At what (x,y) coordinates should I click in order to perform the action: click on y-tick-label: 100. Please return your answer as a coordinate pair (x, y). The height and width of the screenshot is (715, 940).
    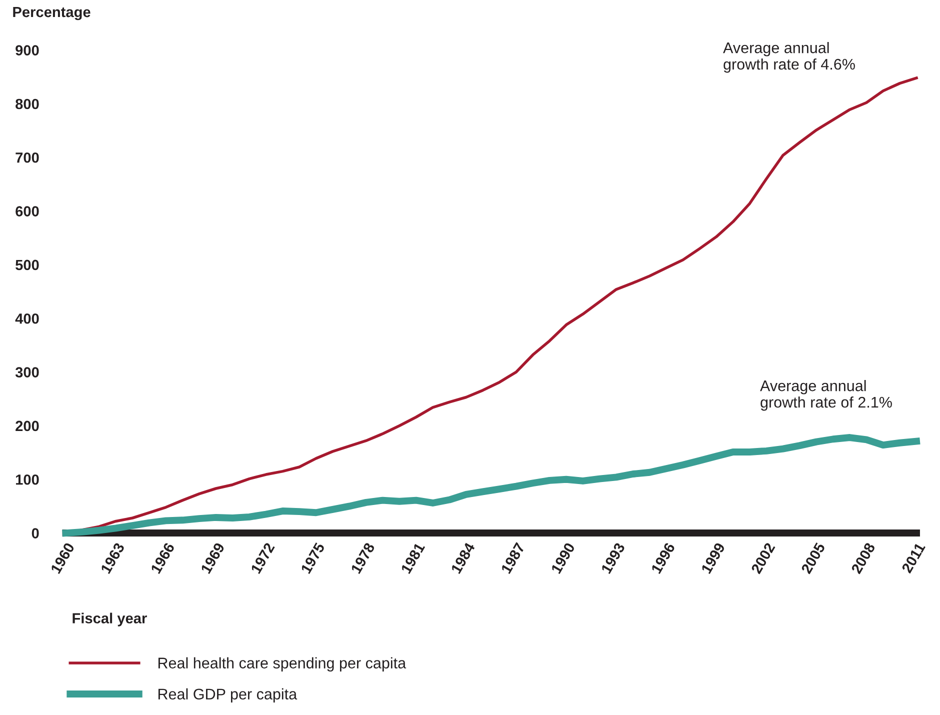
    Looking at the image, I should click on (27, 479).